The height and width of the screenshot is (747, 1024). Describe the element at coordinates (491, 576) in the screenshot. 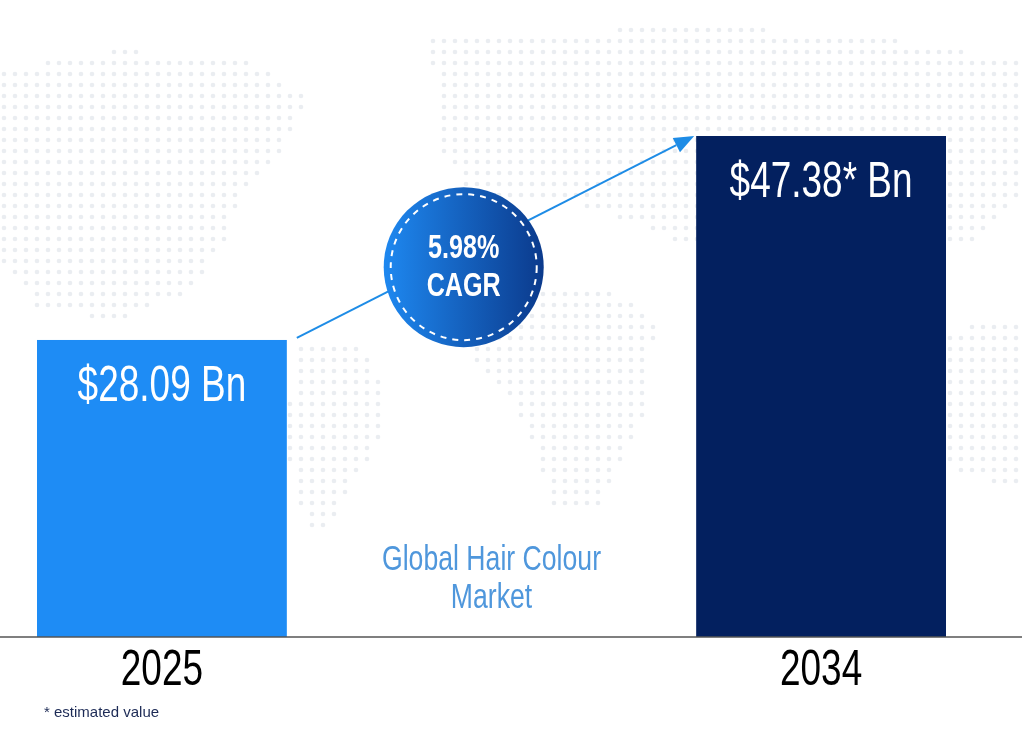

I see `text: Global Hair Colour Market` at that location.